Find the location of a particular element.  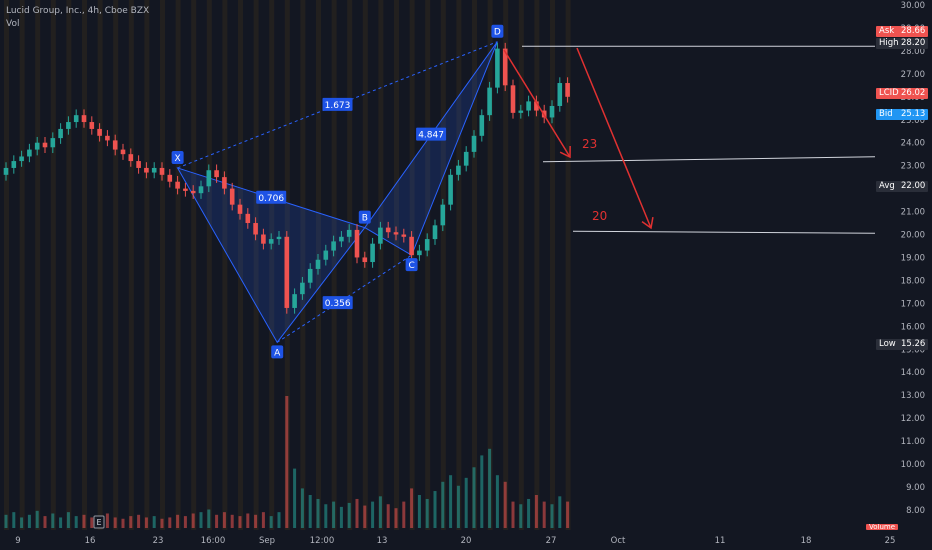

time-tick-label: 13 is located at coordinates (382, 541).